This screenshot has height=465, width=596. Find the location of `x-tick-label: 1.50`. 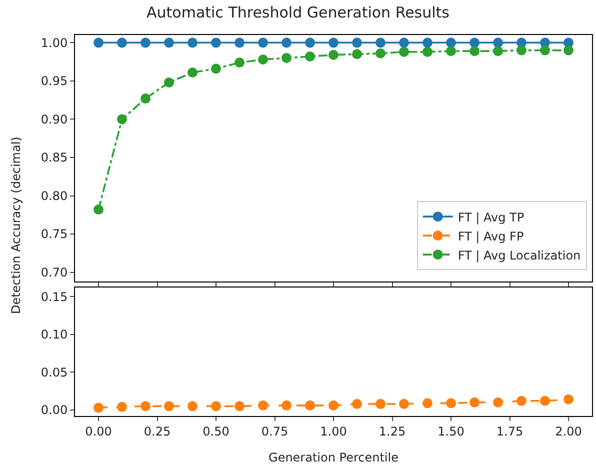

x-tick-label: 1.50 is located at coordinates (451, 431).